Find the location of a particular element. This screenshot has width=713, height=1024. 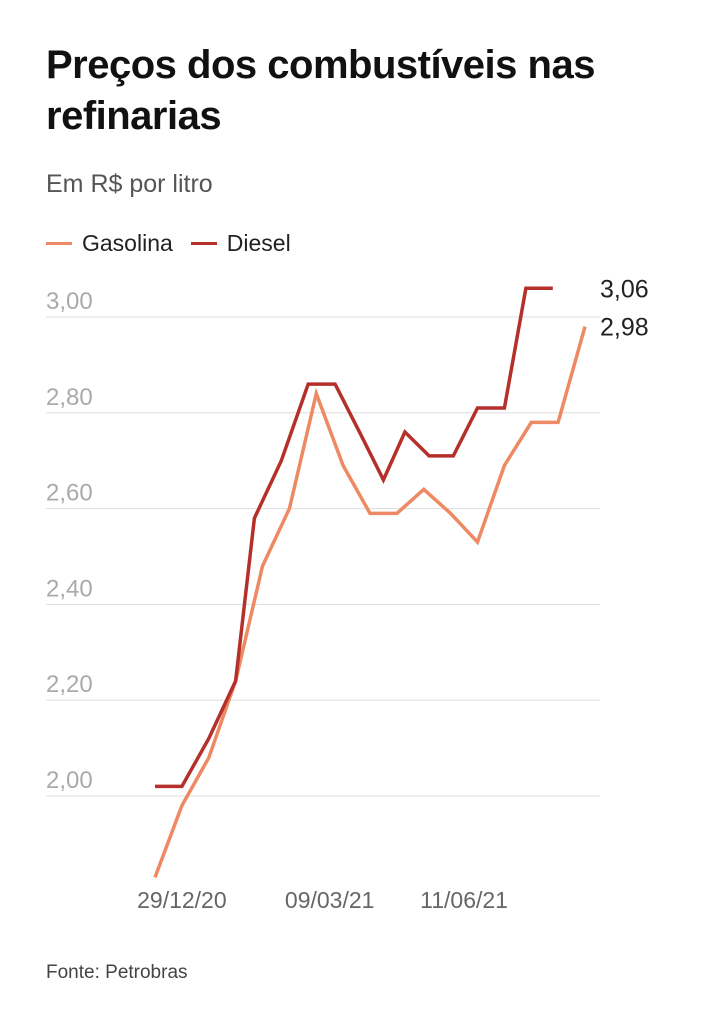

x-tick-label: 11/06/21 is located at coordinates (464, 900).